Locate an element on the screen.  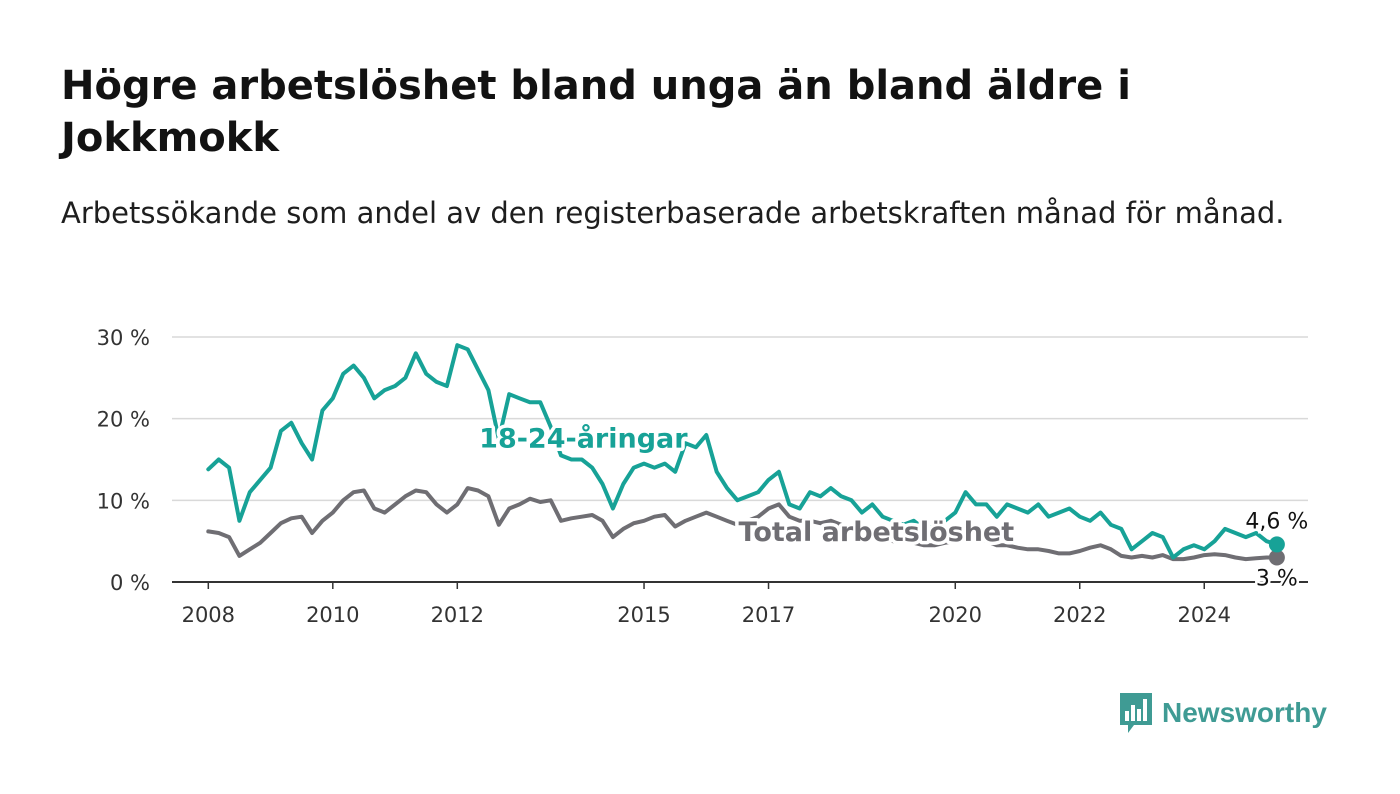
end-value-label-youth: 4,6 % is located at coordinates (1276, 521).